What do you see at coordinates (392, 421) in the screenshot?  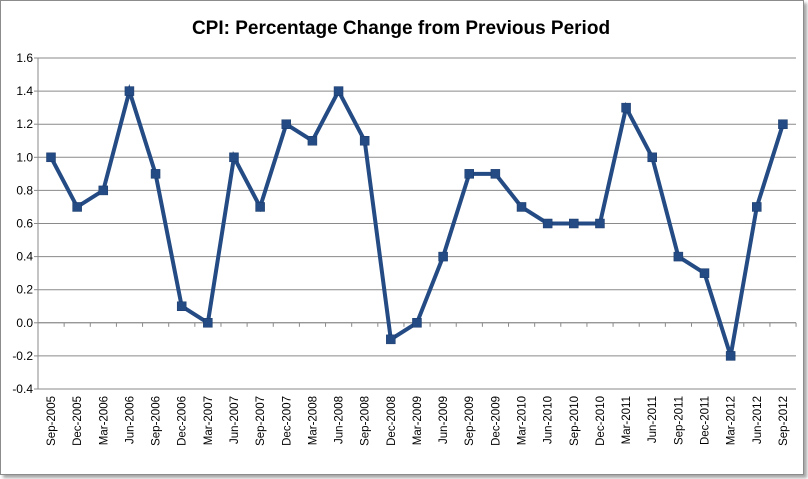 I see `x-tick-label: Dec-2008` at bounding box center [392, 421].